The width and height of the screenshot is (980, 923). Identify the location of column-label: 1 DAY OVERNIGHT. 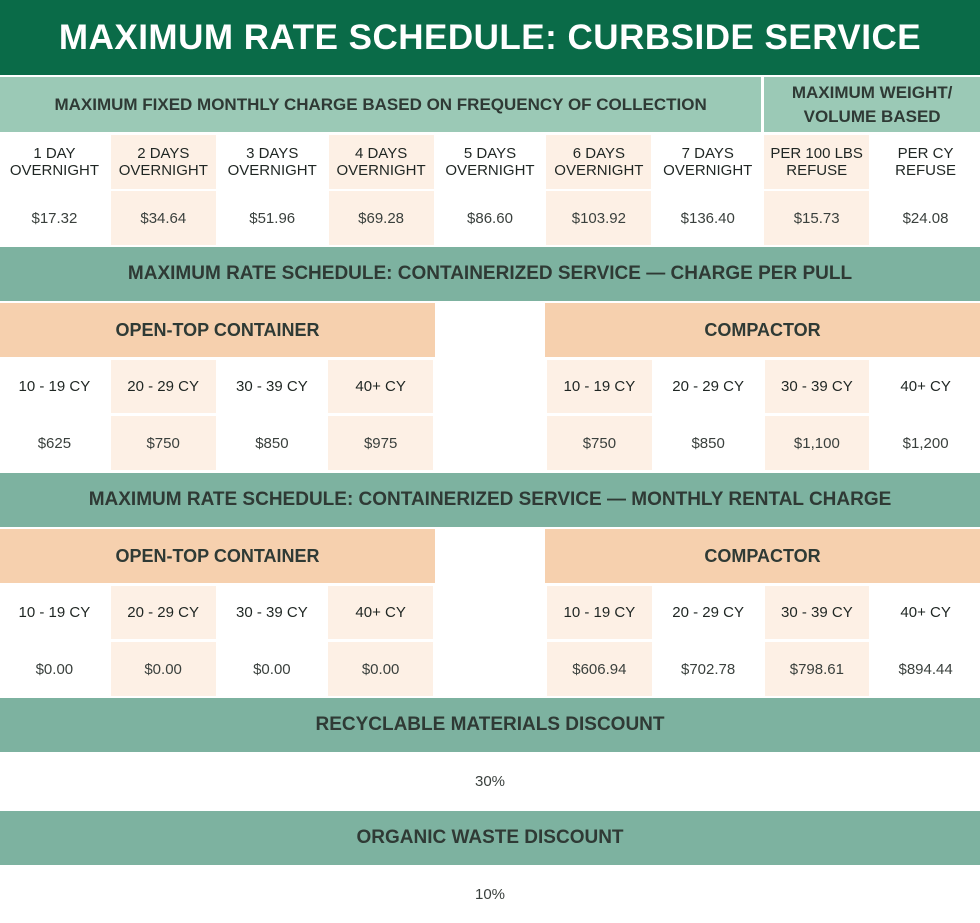
(54, 162).